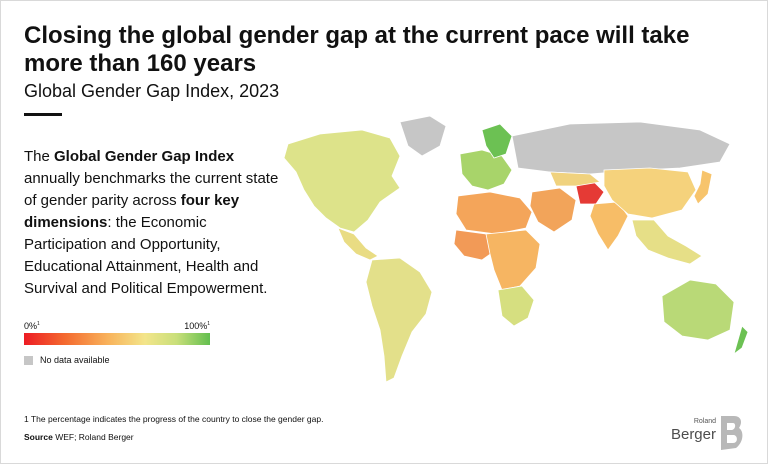  What do you see at coordinates (553, 210) in the screenshot?
I see `map-middle-east` at bounding box center [553, 210].